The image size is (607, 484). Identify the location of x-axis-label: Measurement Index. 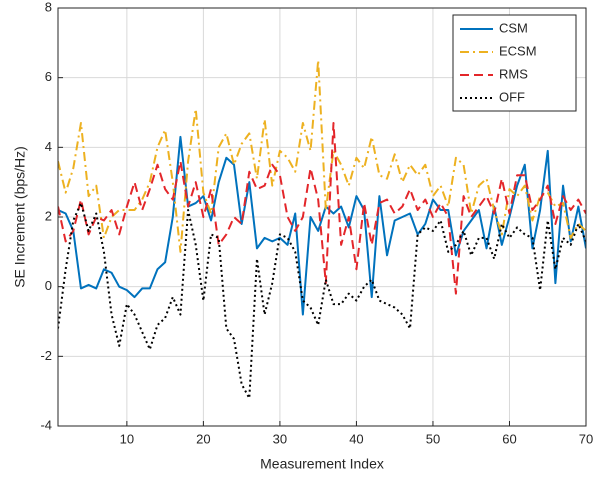
(322, 464).